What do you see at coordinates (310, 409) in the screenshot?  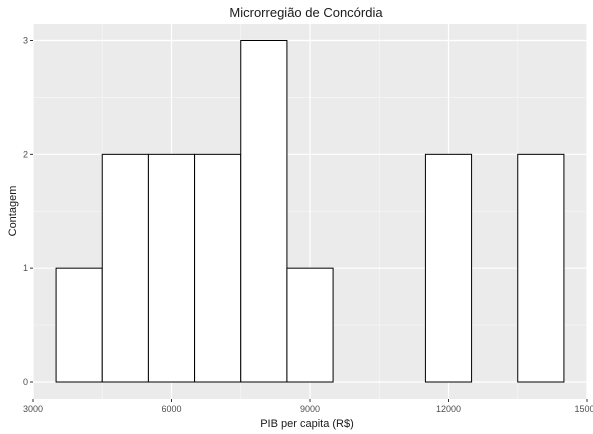 I see `x-tick-label: 9000` at bounding box center [310, 409].